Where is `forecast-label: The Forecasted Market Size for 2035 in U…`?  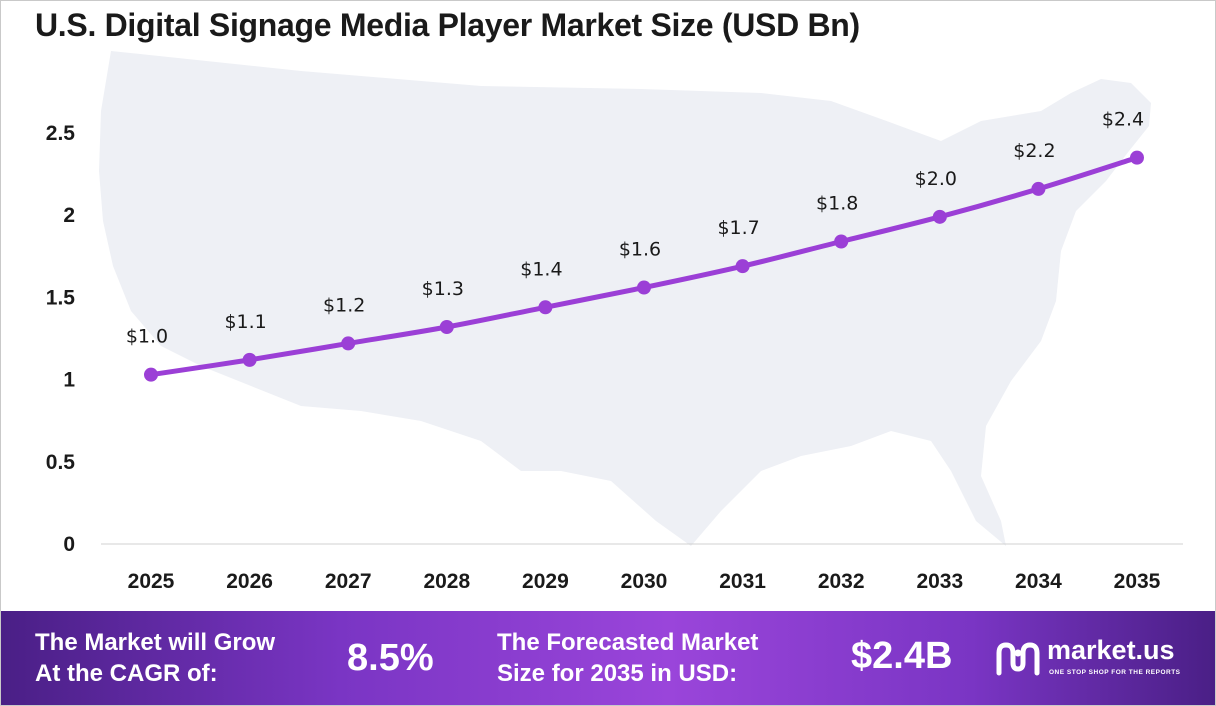
forecast-label: The Forecasted Market Size for 2035 in U… is located at coordinates (628, 658).